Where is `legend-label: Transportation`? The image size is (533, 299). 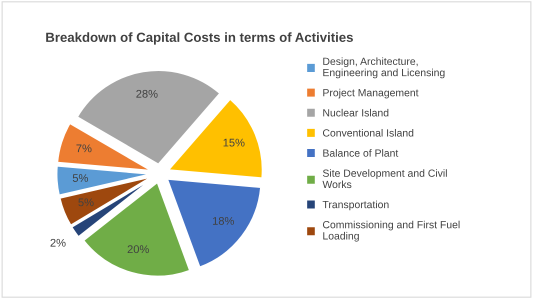 legend-label: Transportation is located at coordinates (355, 205).